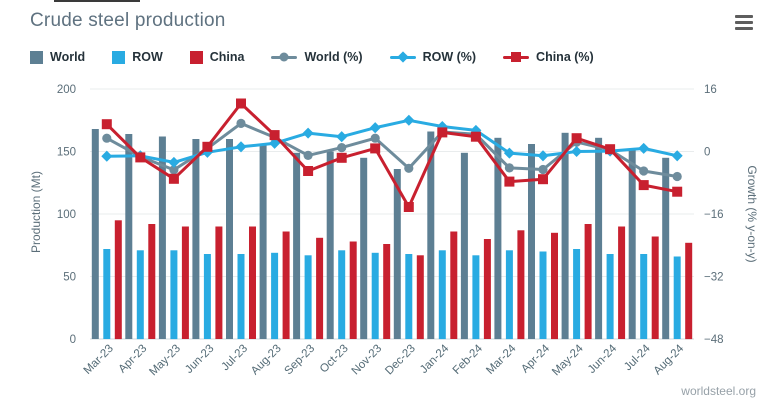  Describe the element at coordinates (669, 359) in the screenshot. I see `x-axis-label: Aug-24` at that location.